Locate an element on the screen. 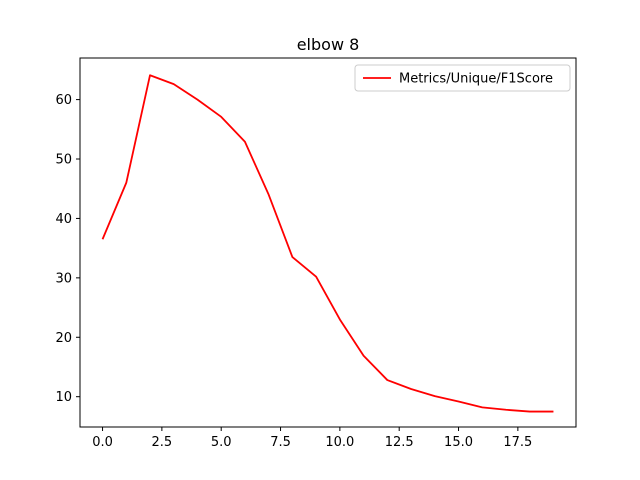 Image resolution: width=640 pixels, height=480 pixels. legend: Metrics/Unique/F1Score is located at coordinates (462, 78).